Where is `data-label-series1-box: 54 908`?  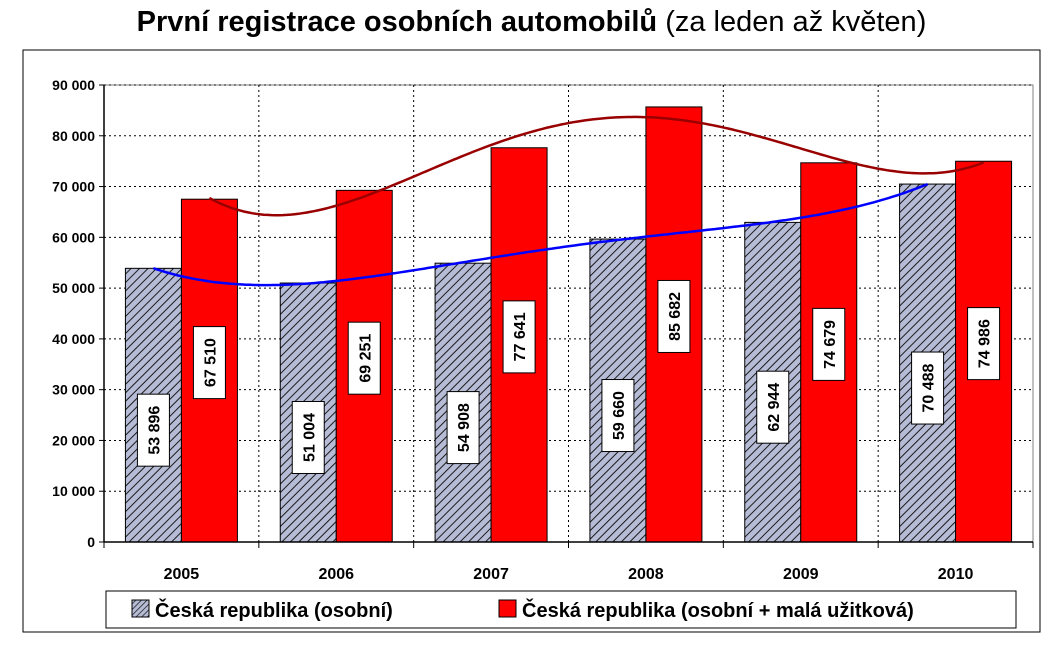 data-label-series1-box: 54 908 is located at coordinates (463, 428).